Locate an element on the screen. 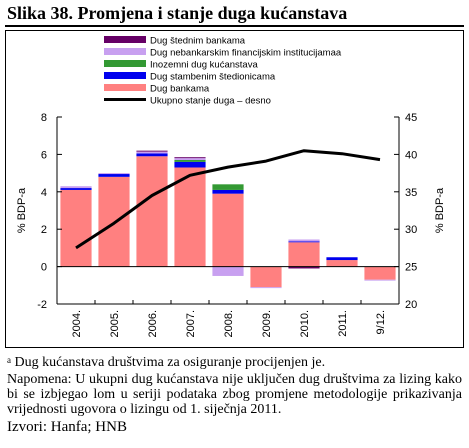 The image size is (469, 448). y-tick-label-left: 2 is located at coordinates (44, 230).